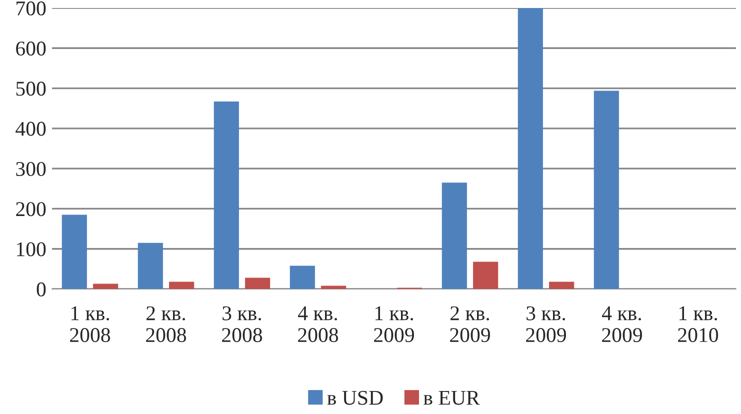 This screenshot has width=741, height=414. Describe the element at coordinates (394, 324) in the screenshot. I see `x-tick-label: 1 кв. 2009` at that location.